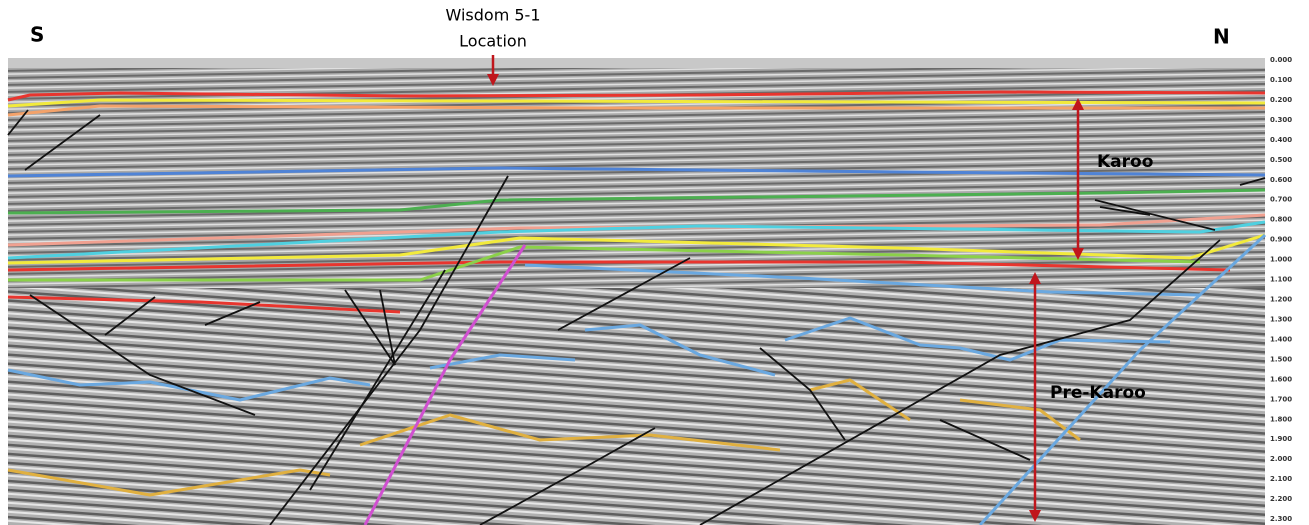 The height and width of the screenshot is (525, 1309). Describe the element at coordinates (1281, 419) in the screenshot. I see `time-label: 1.800` at that location.